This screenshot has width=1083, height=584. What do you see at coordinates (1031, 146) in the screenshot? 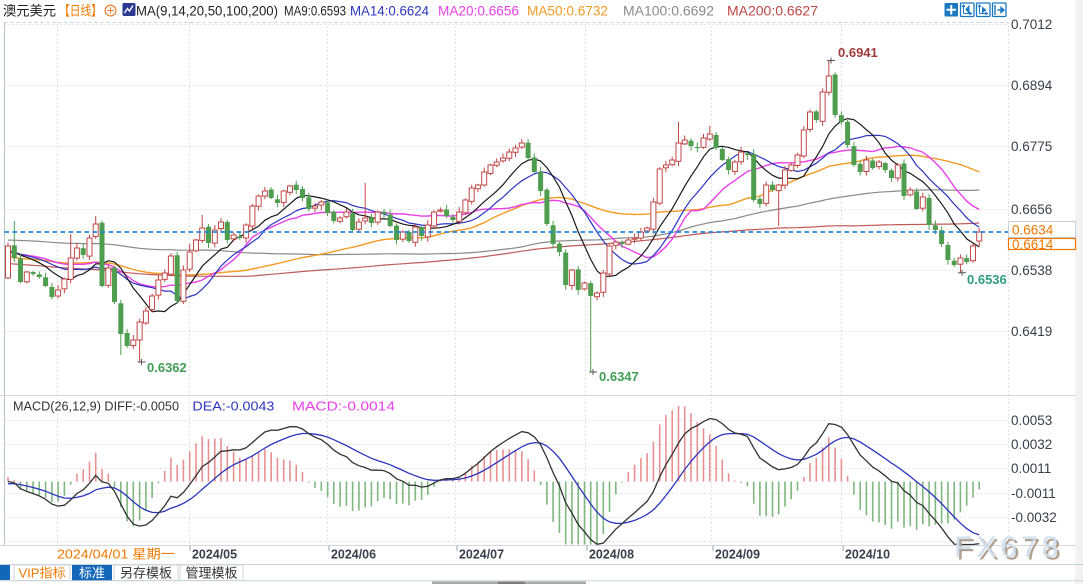
I see `svg-text: 0.6775` at bounding box center [1031, 146].